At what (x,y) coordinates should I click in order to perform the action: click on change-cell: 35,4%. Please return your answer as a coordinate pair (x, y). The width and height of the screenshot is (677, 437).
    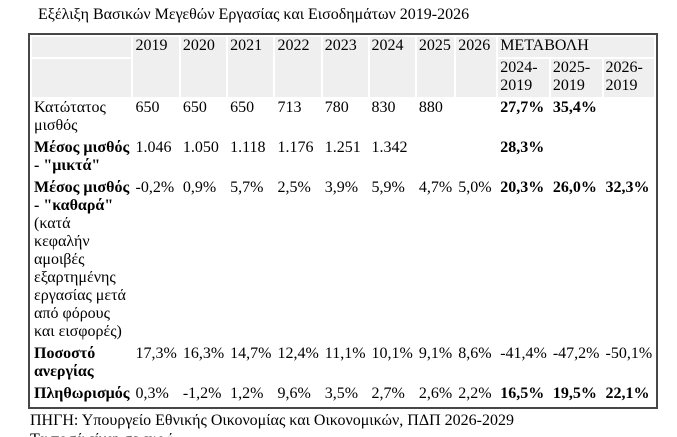
    Looking at the image, I should click on (574, 107).